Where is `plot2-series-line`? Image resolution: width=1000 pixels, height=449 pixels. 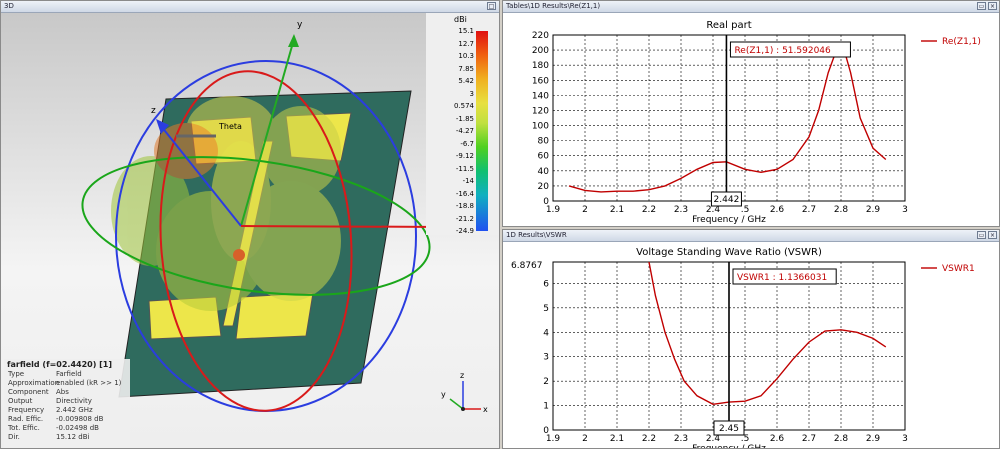 plot2-series-line is located at coordinates (767, 333).